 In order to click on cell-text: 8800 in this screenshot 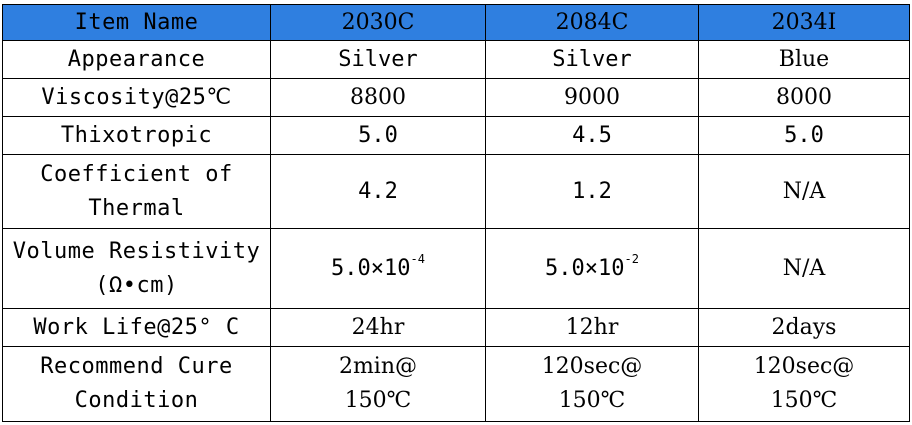, I will do `click(378, 97)`.